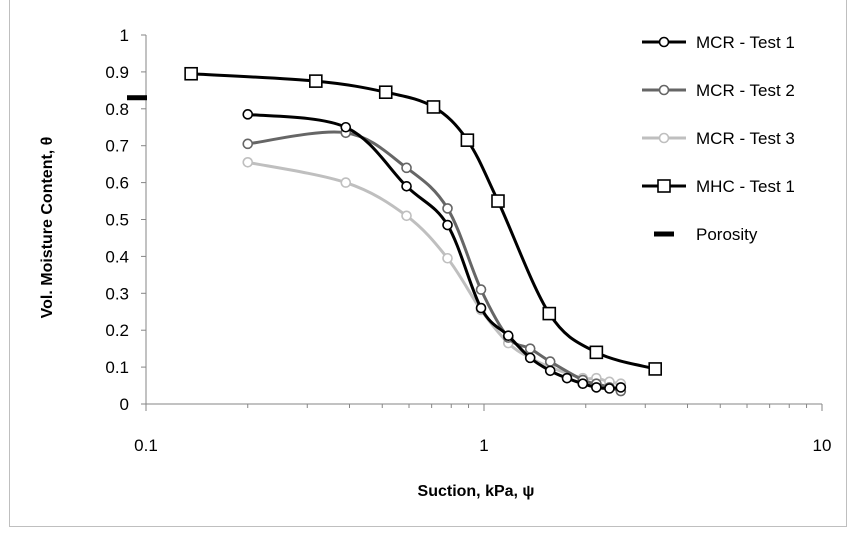 Image resolution: width=851 pixels, height=533 pixels. What do you see at coordinates (483, 445) in the screenshot?
I see `x-tick-label: 1` at bounding box center [483, 445].